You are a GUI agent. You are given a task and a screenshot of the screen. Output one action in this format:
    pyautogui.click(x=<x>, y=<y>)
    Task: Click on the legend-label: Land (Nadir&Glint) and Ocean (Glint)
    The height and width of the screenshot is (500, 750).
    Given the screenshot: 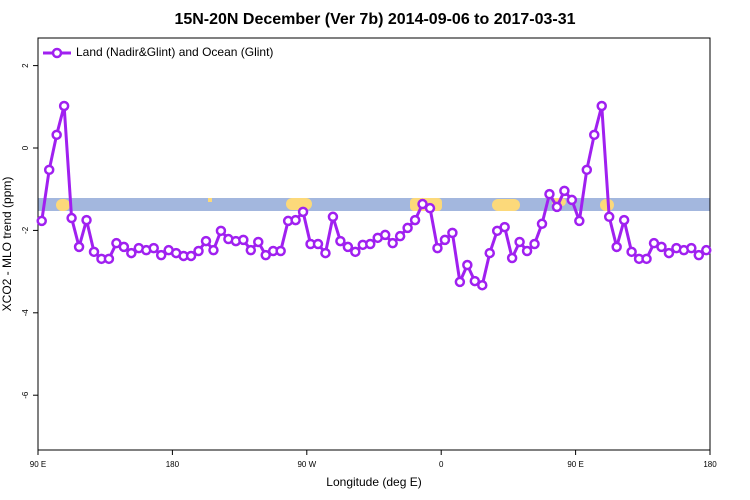 What is the action you would take?
    pyautogui.click(x=174, y=52)
    